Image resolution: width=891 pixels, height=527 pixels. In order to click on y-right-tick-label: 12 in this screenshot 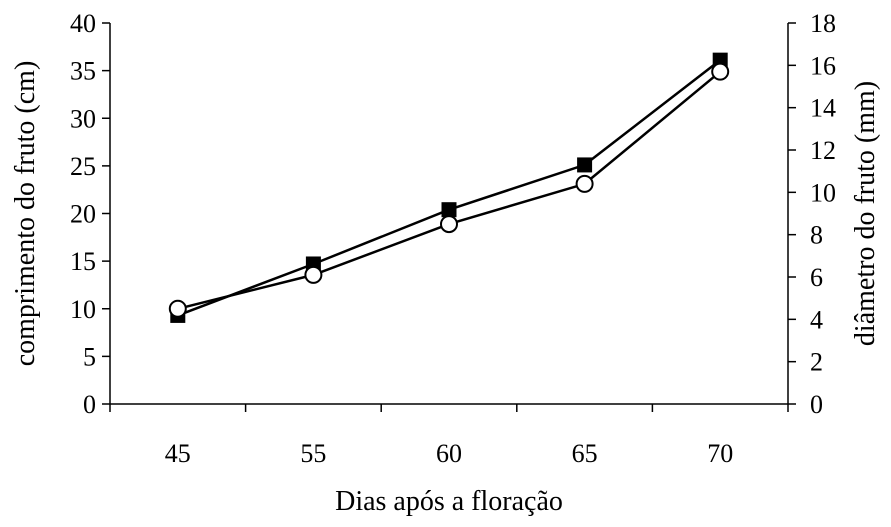, I will do `click(823, 150)`.